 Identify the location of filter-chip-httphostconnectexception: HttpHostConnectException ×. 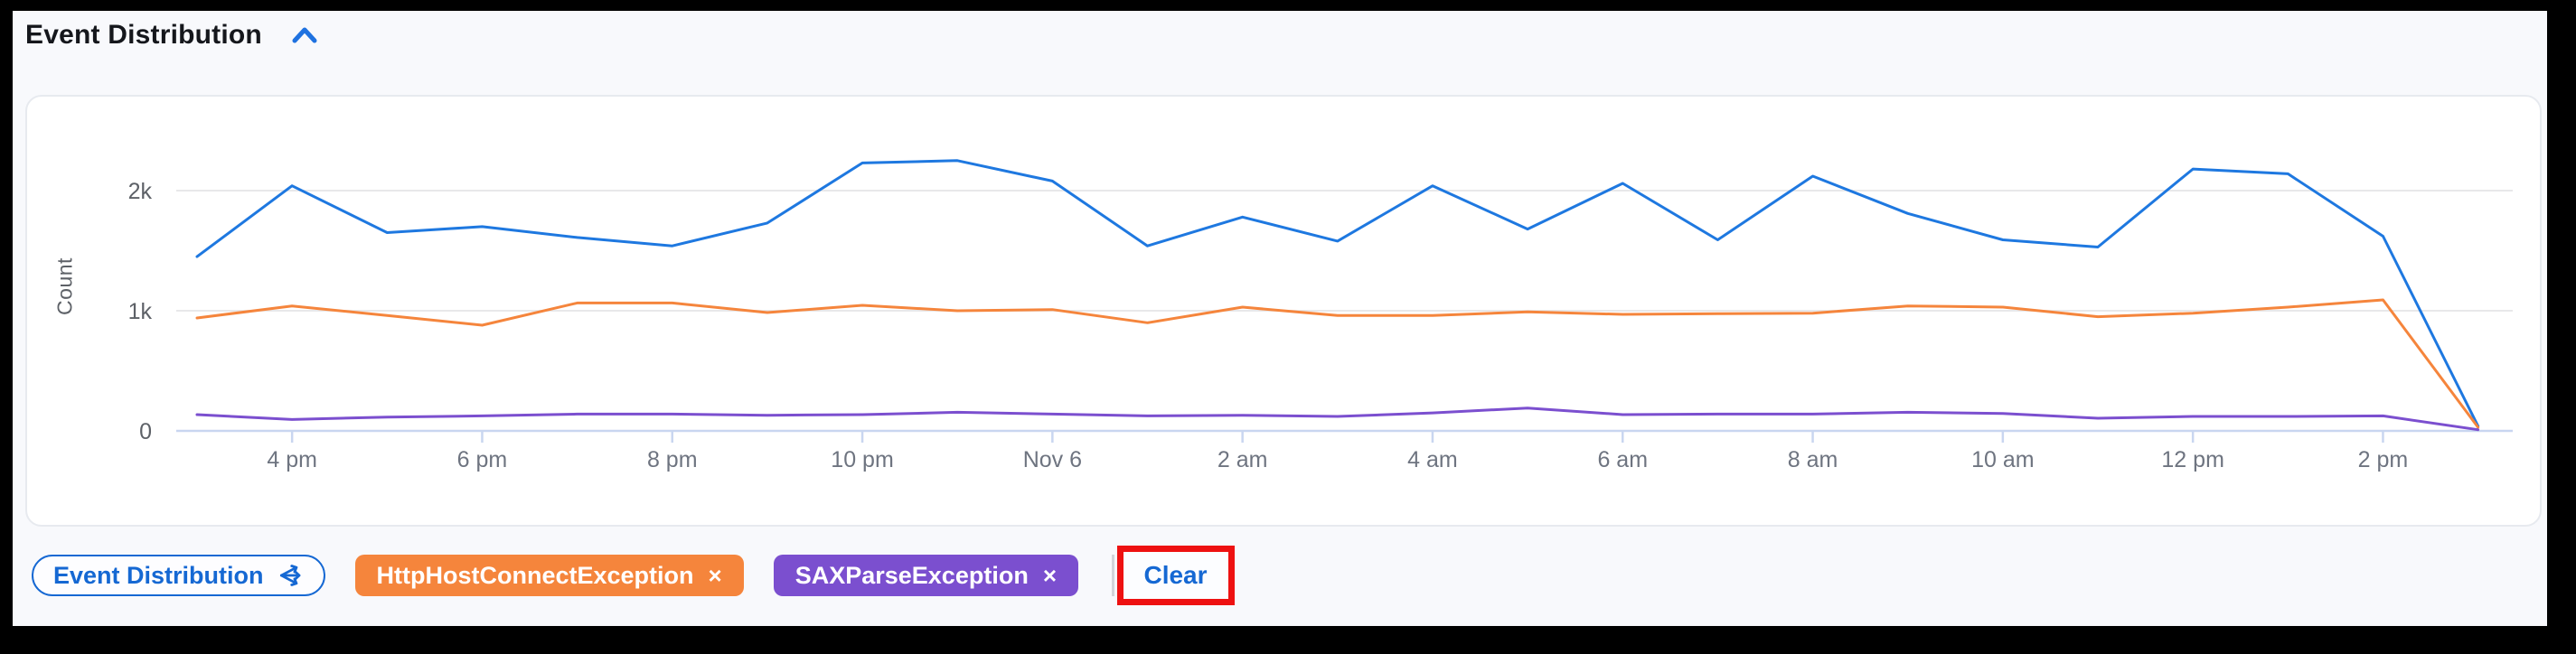
(549, 575).